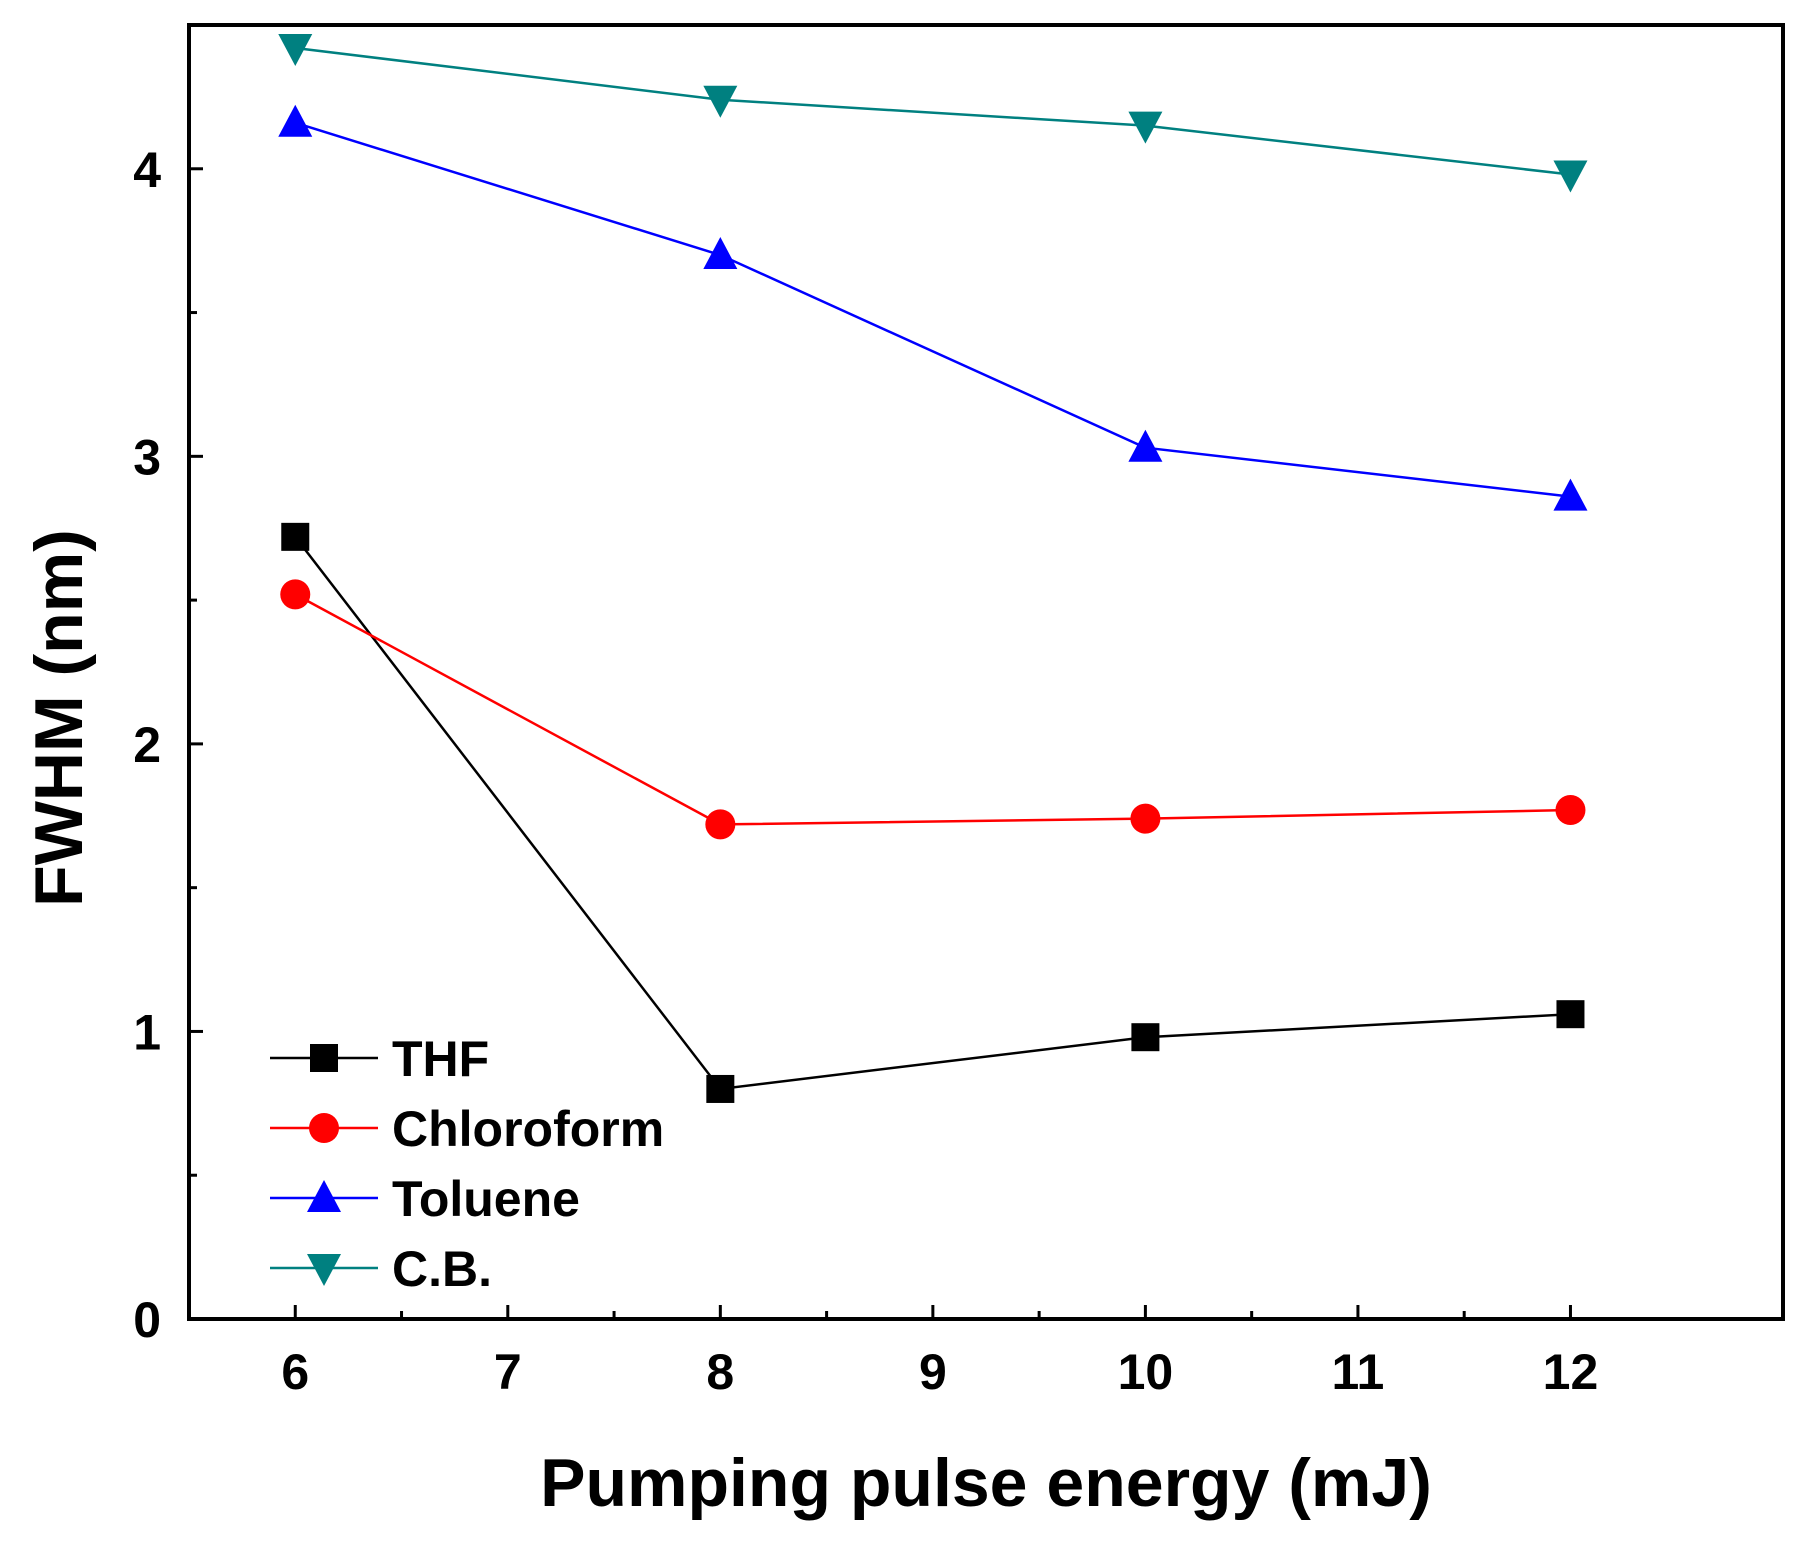 The image size is (1805, 1542). What do you see at coordinates (59, 718) in the screenshot?
I see `y-axis-title: FWHM (nm)` at bounding box center [59, 718].